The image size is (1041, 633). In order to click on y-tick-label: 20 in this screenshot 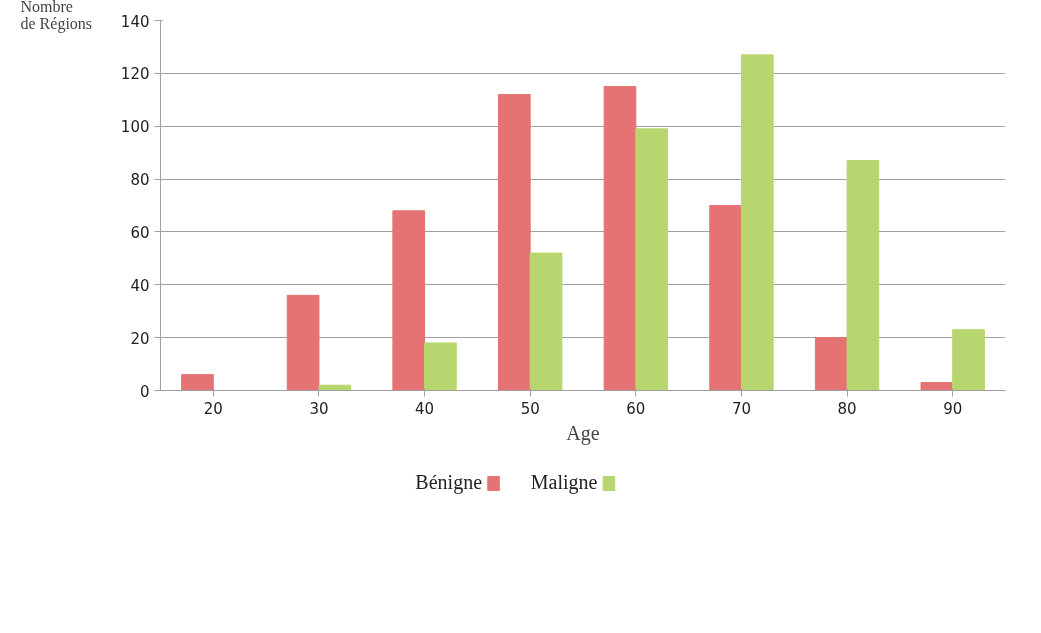, I will do `click(140, 338)`.